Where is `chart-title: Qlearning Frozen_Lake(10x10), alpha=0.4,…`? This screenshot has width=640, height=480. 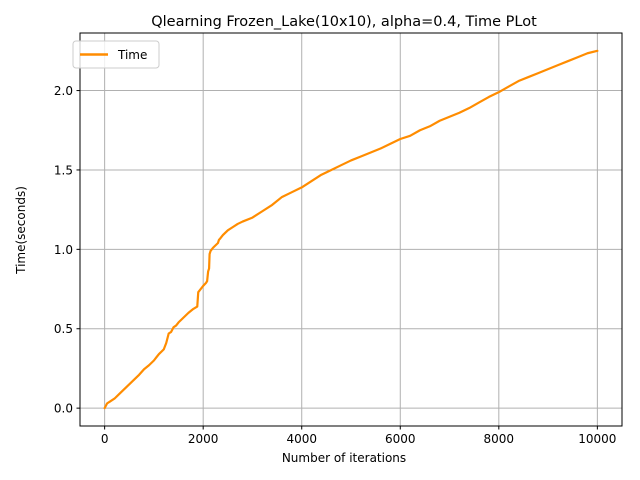
chart-title: Qlearning Frozen_Lake(10x10), alpha=0.4,… is located at coordinates (344, 22).